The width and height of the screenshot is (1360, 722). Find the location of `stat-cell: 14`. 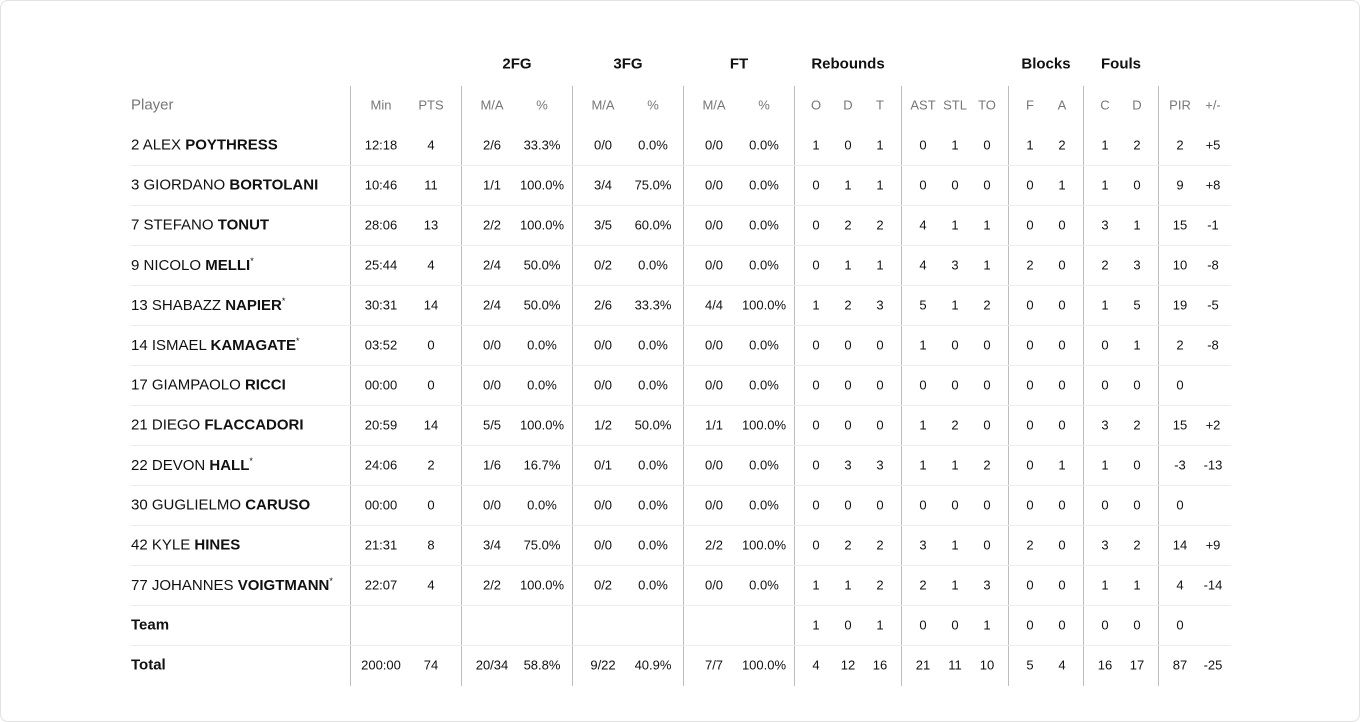

stat-cell: 14 is located at coordinates (1180, 545).